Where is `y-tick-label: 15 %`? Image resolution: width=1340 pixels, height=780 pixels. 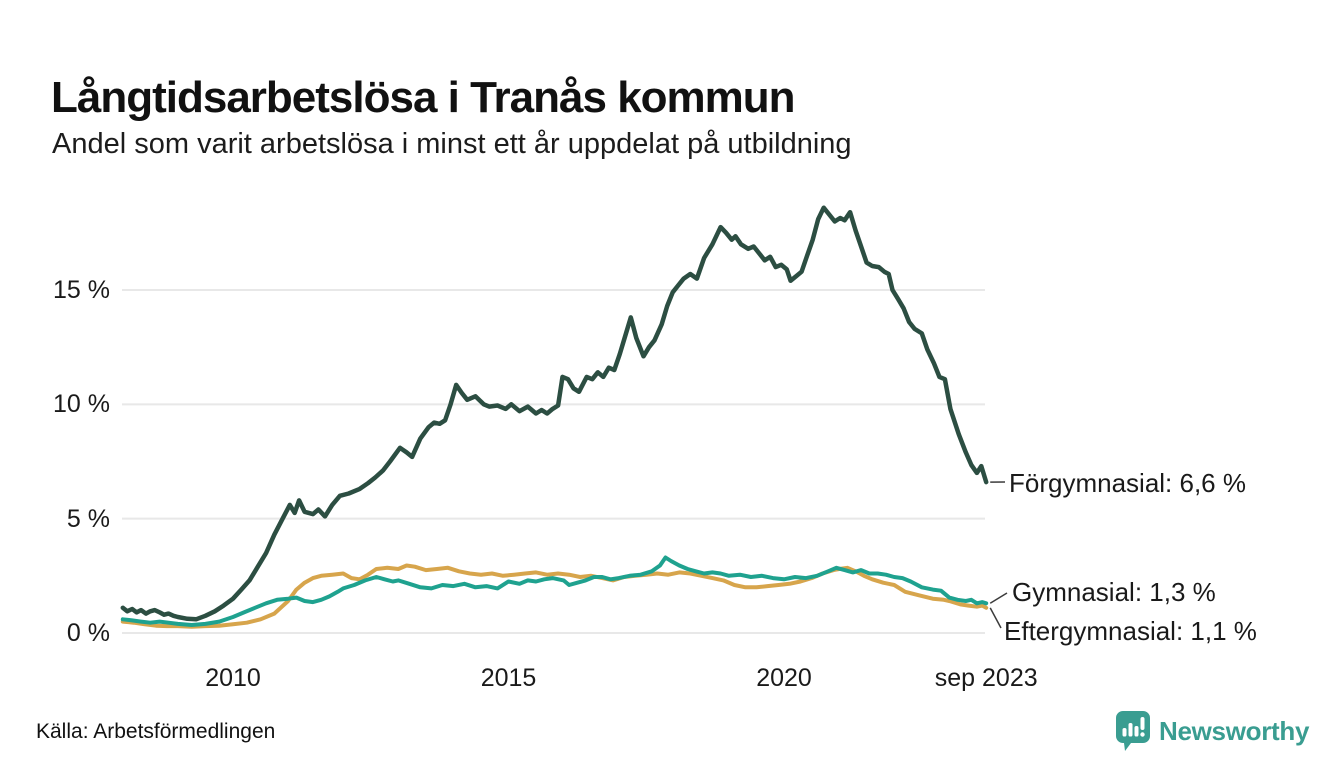
y-tick-label: 15 % is located at coordinates (81, 289).